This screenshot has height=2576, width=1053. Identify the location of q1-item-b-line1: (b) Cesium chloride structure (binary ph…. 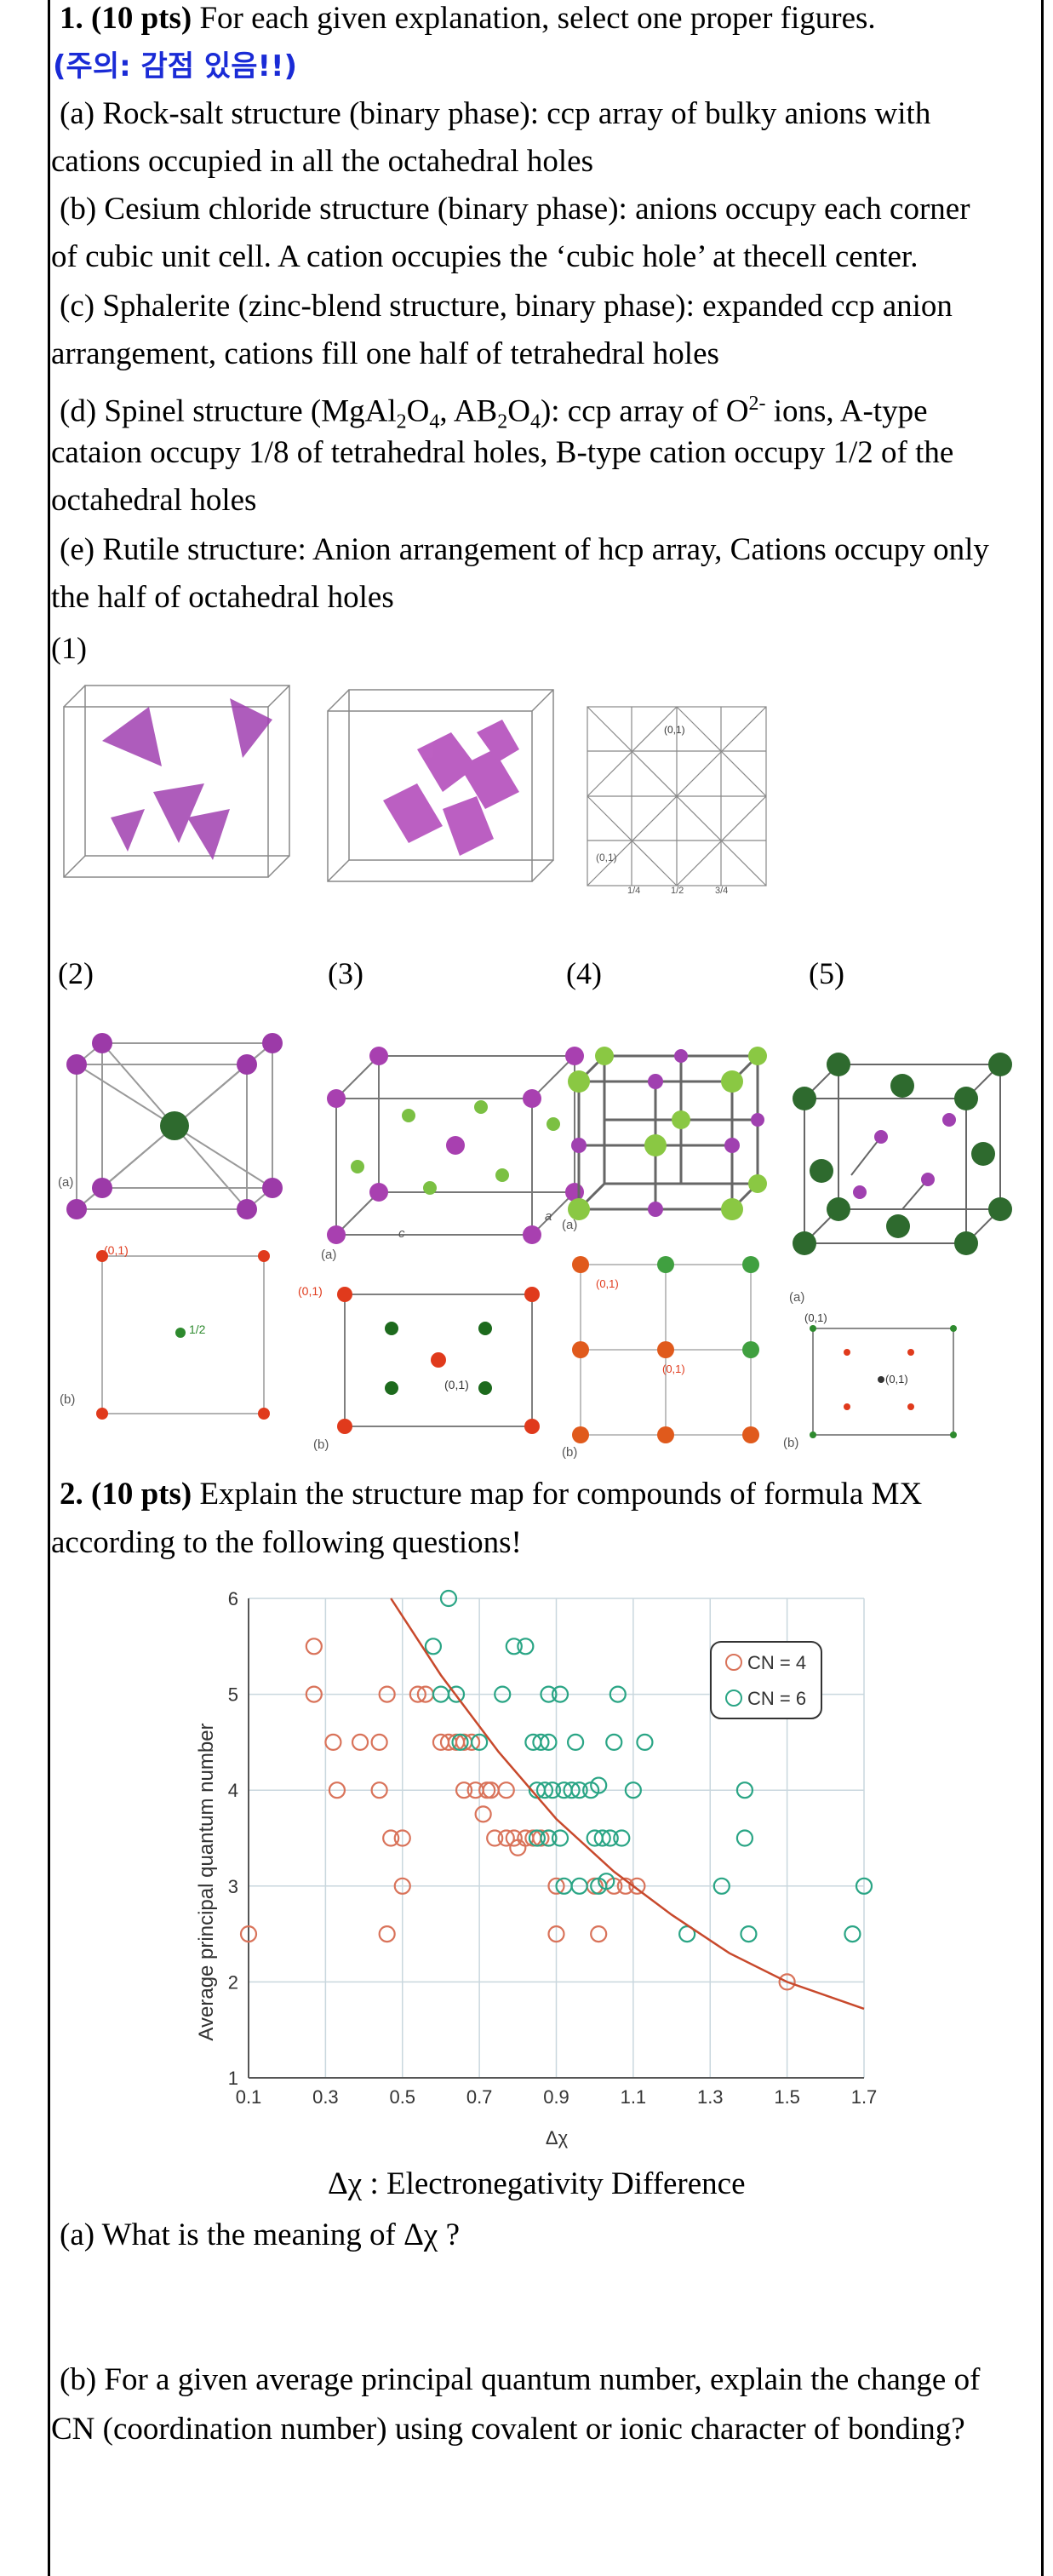
(515, 209).